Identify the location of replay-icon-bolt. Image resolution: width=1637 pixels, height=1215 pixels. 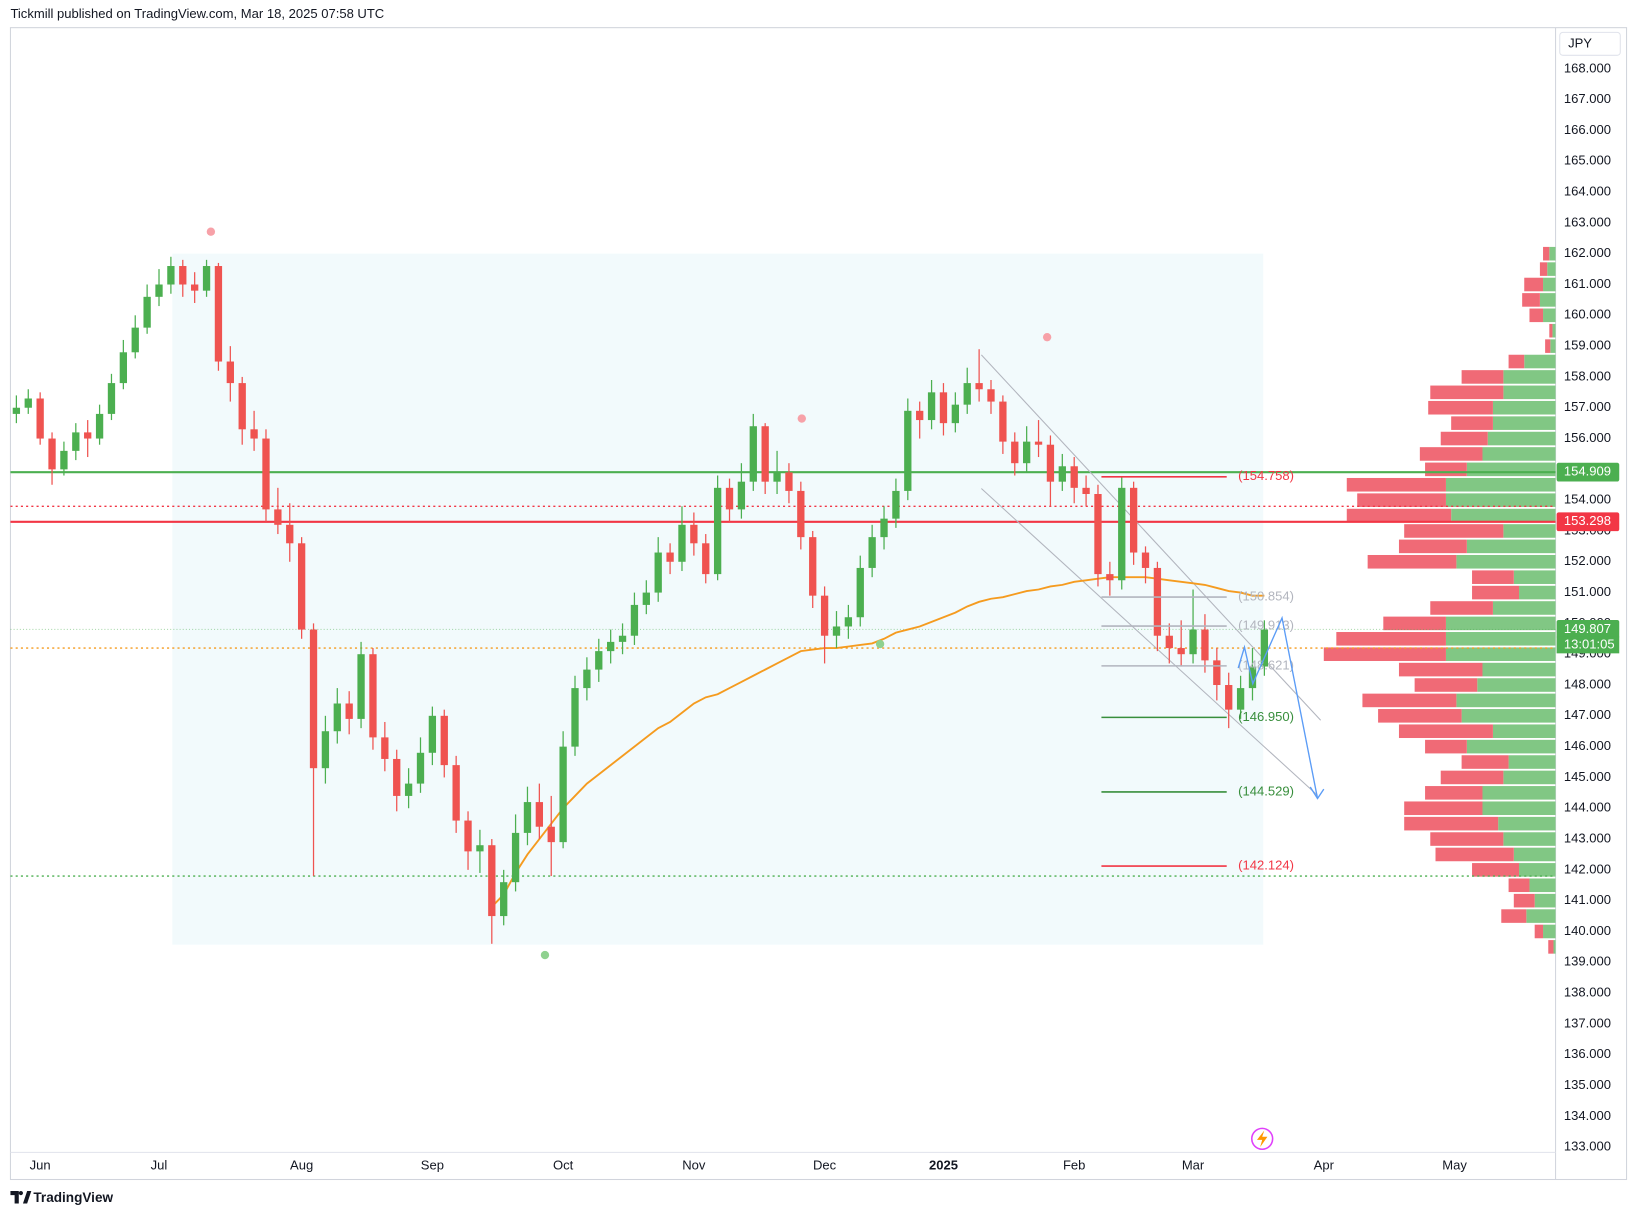
(1262, 1139).